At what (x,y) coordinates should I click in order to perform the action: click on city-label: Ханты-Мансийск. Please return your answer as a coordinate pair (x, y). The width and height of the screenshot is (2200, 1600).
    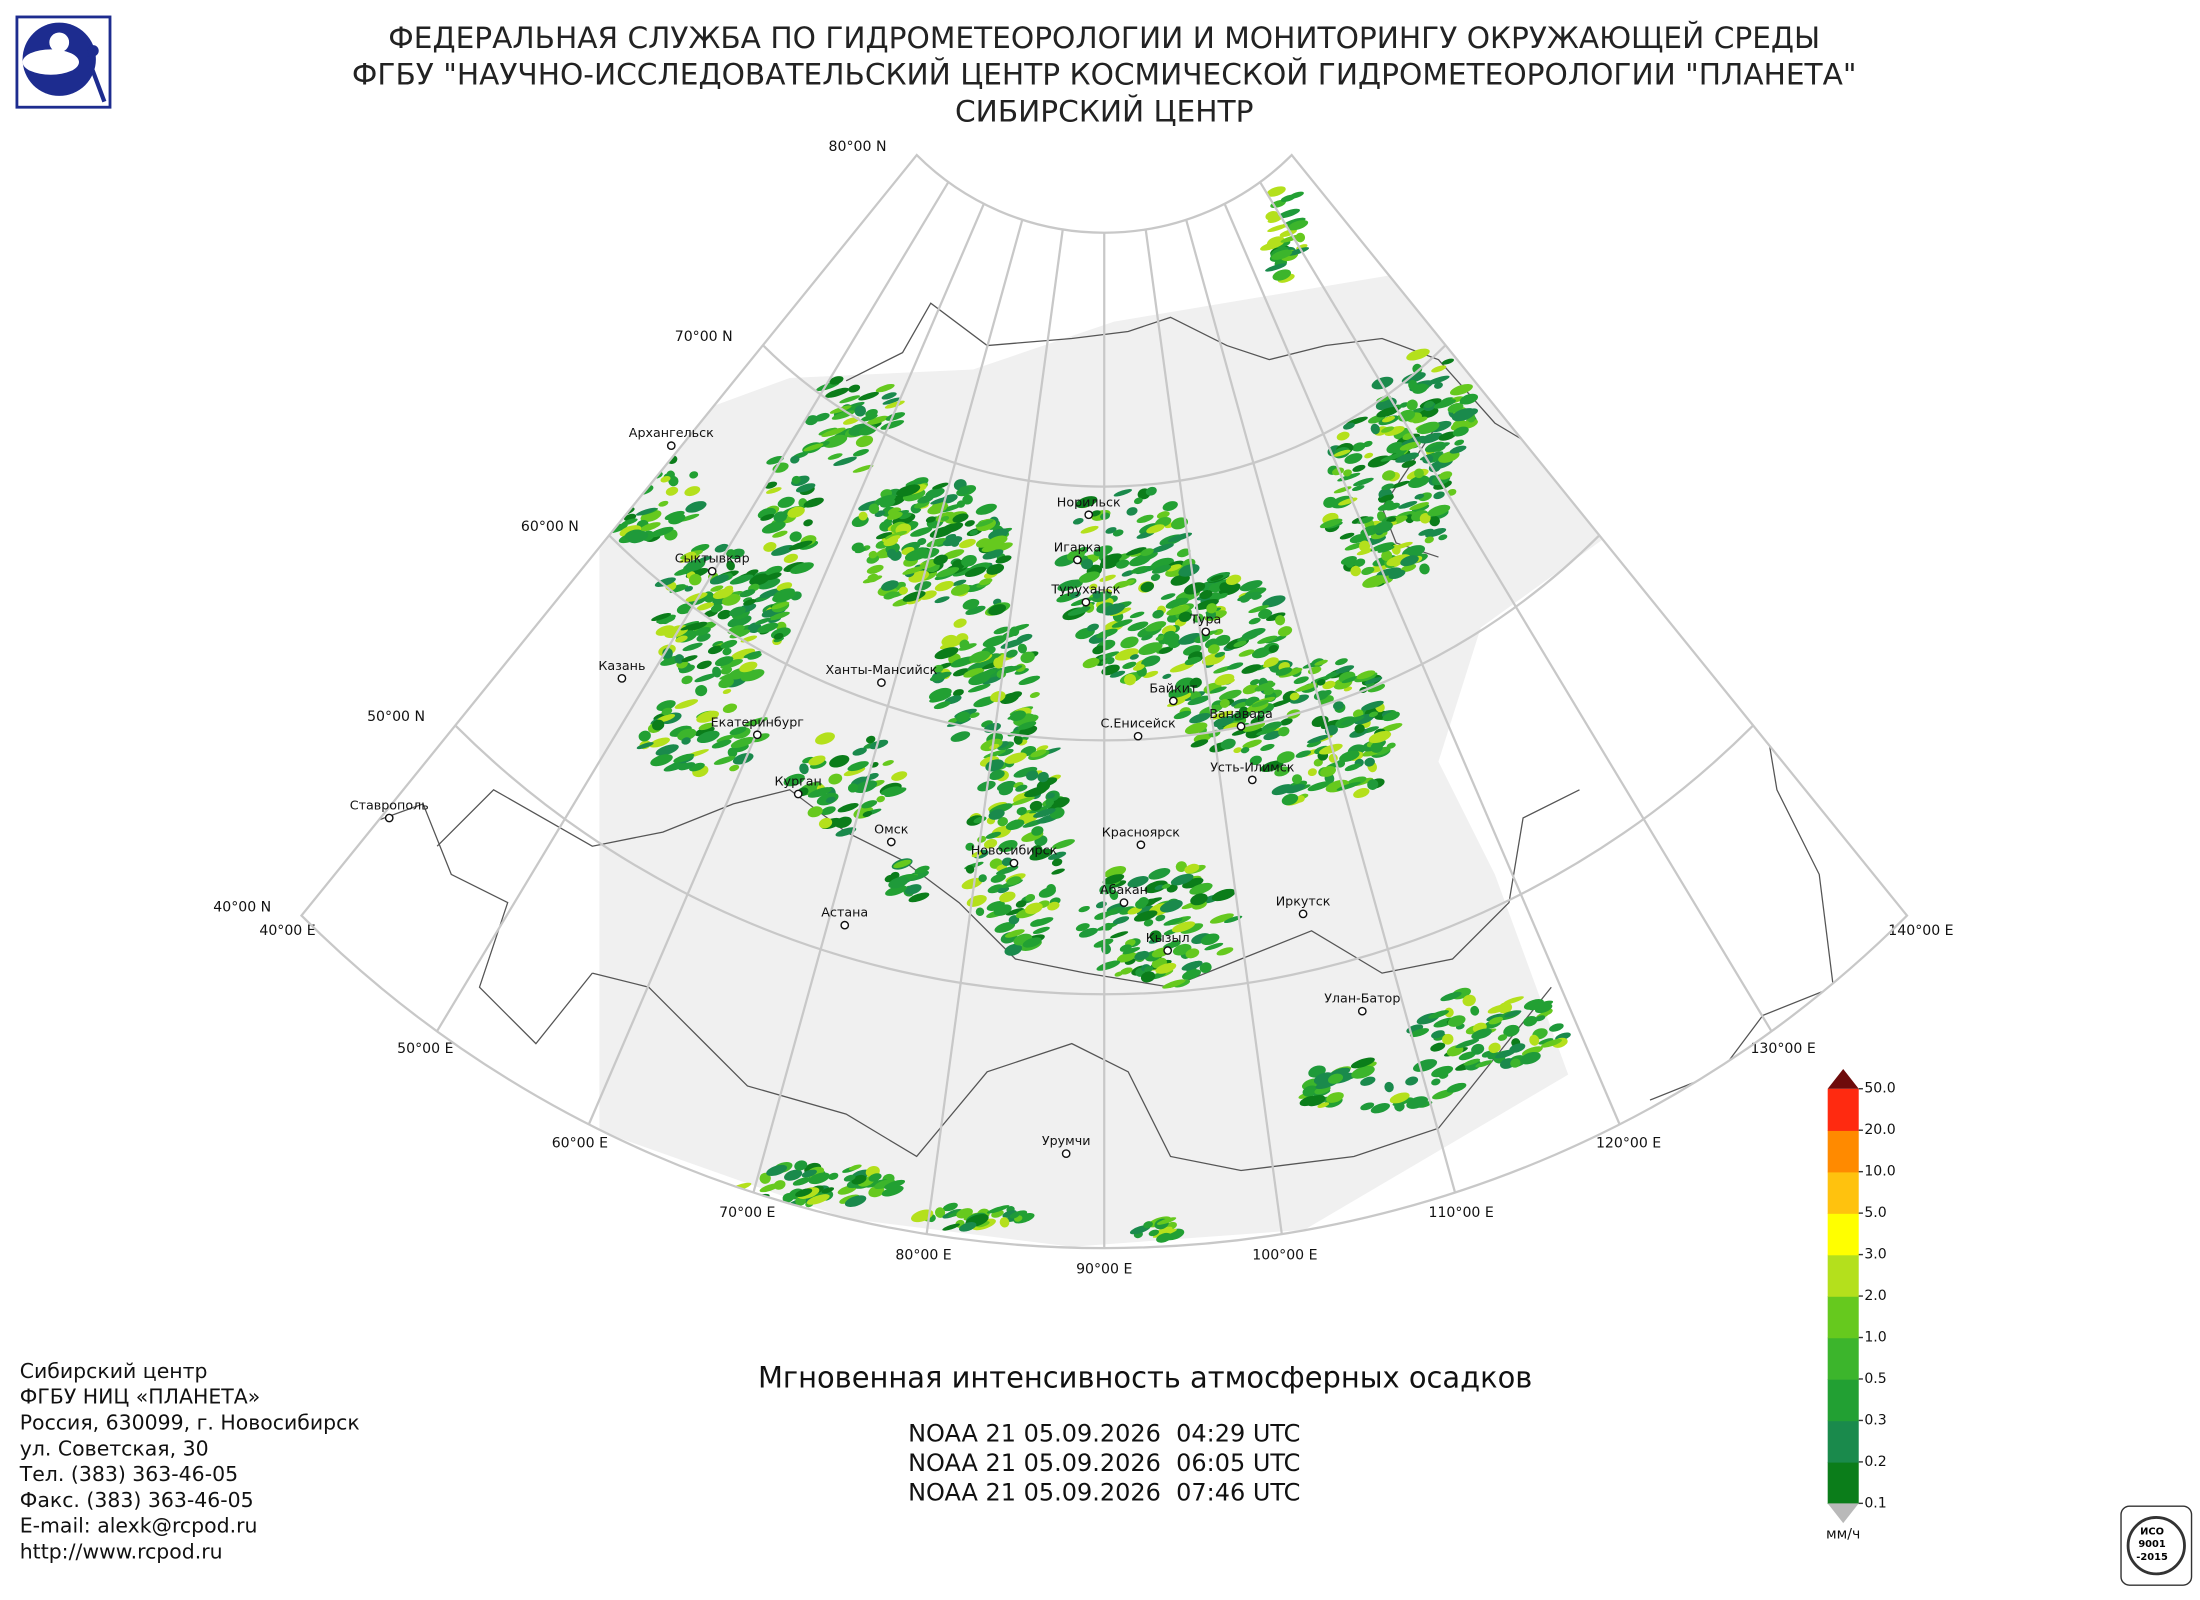
    Looking at the image, I should click on (881, 669).